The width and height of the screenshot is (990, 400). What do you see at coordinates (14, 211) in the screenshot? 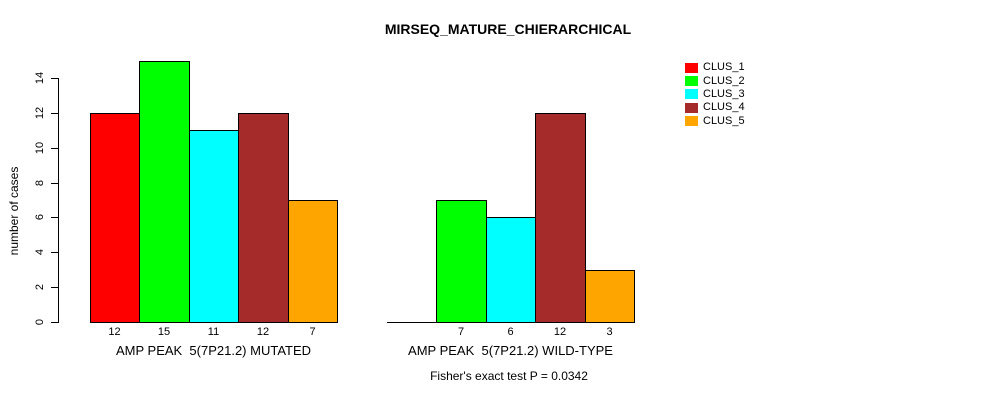
I see `y-axis-label: number of cases` at bounding box center [14, 211].